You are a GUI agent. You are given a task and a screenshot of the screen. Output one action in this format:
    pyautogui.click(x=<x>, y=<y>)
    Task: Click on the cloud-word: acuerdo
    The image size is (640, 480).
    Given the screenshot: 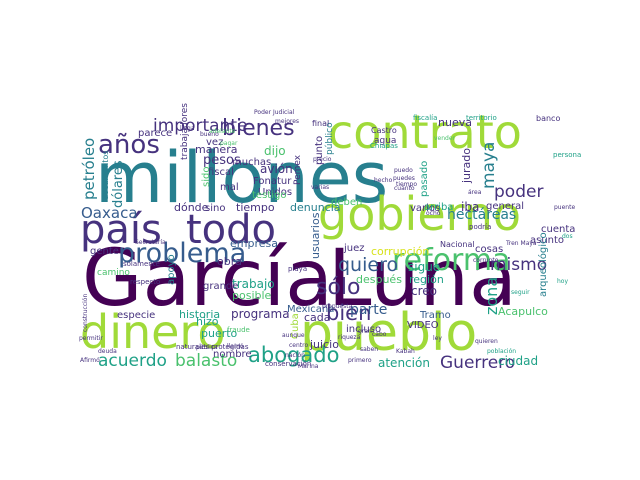 What is the action you would take?
    pyautogui.click(x=132, y=361)
    